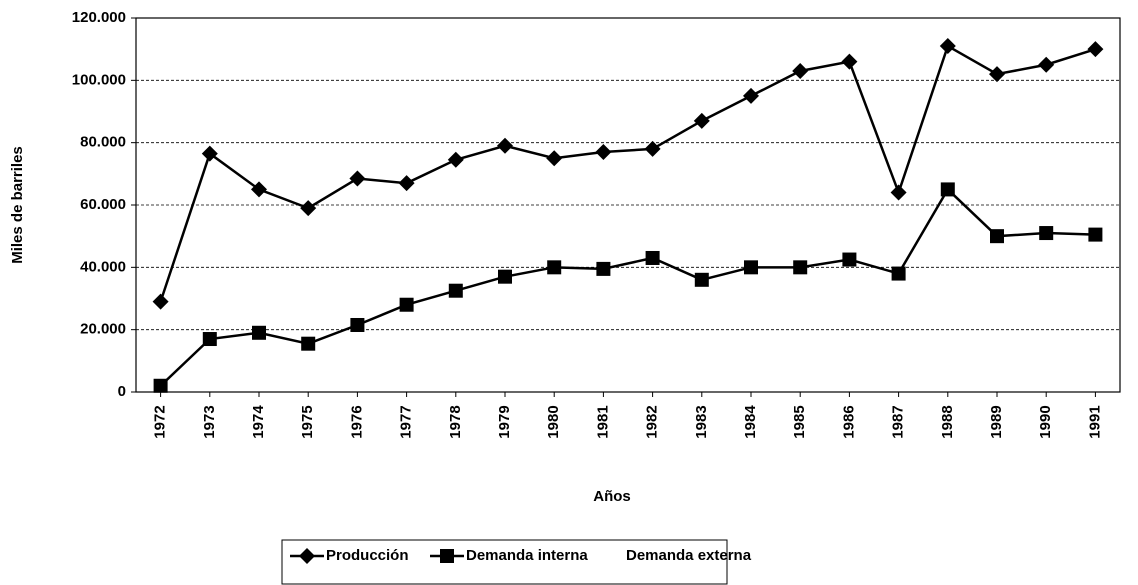 This screenshot has height=585, width=1138. I want to click on x-tick-label: 1984, so click(750, 422).